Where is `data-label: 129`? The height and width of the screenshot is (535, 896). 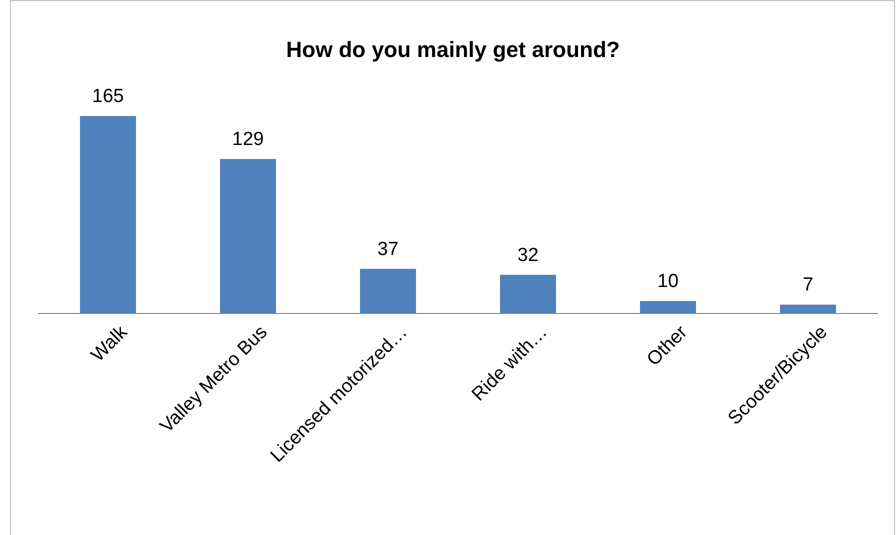
data-label: 129 is located at coordinates (248, 139).